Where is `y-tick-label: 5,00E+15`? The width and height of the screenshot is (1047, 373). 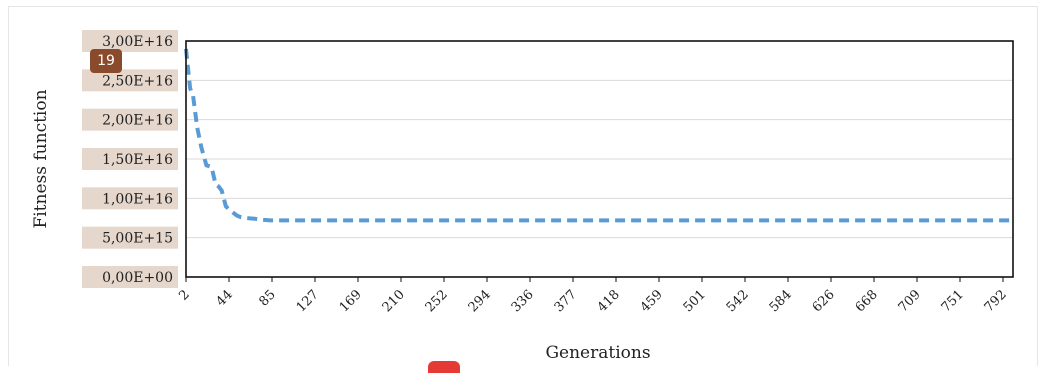
y-tick-label: 5,00E+15 is located at coordinates (137, 239).